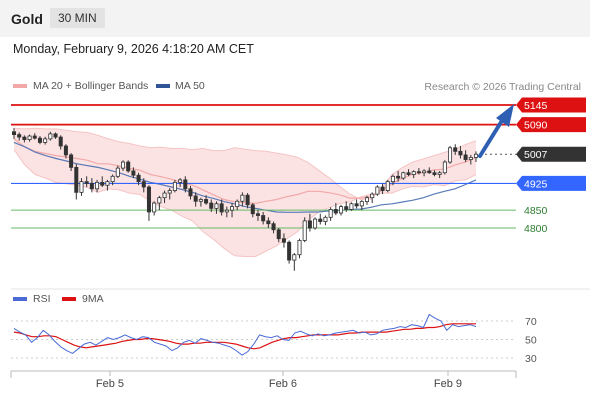 The image size is (590, 400). I want to click on ma20-line, so click(245, 171).